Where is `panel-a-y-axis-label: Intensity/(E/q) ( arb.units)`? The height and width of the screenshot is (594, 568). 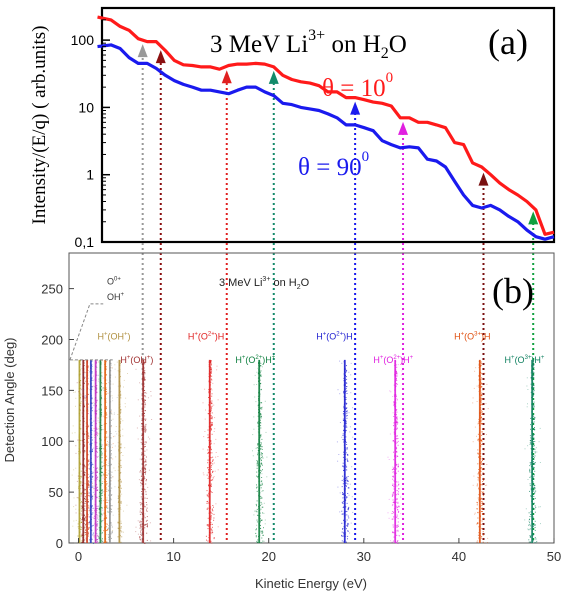
panel-a-y-axis-label: Intensity/(E/q) ( arb.units) is located at coordinates (39, 125).